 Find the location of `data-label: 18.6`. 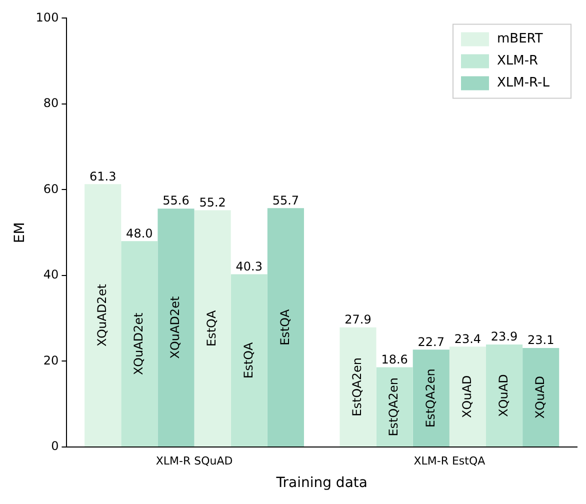

data-label: 18.6 is located at coordinates (394, 359).